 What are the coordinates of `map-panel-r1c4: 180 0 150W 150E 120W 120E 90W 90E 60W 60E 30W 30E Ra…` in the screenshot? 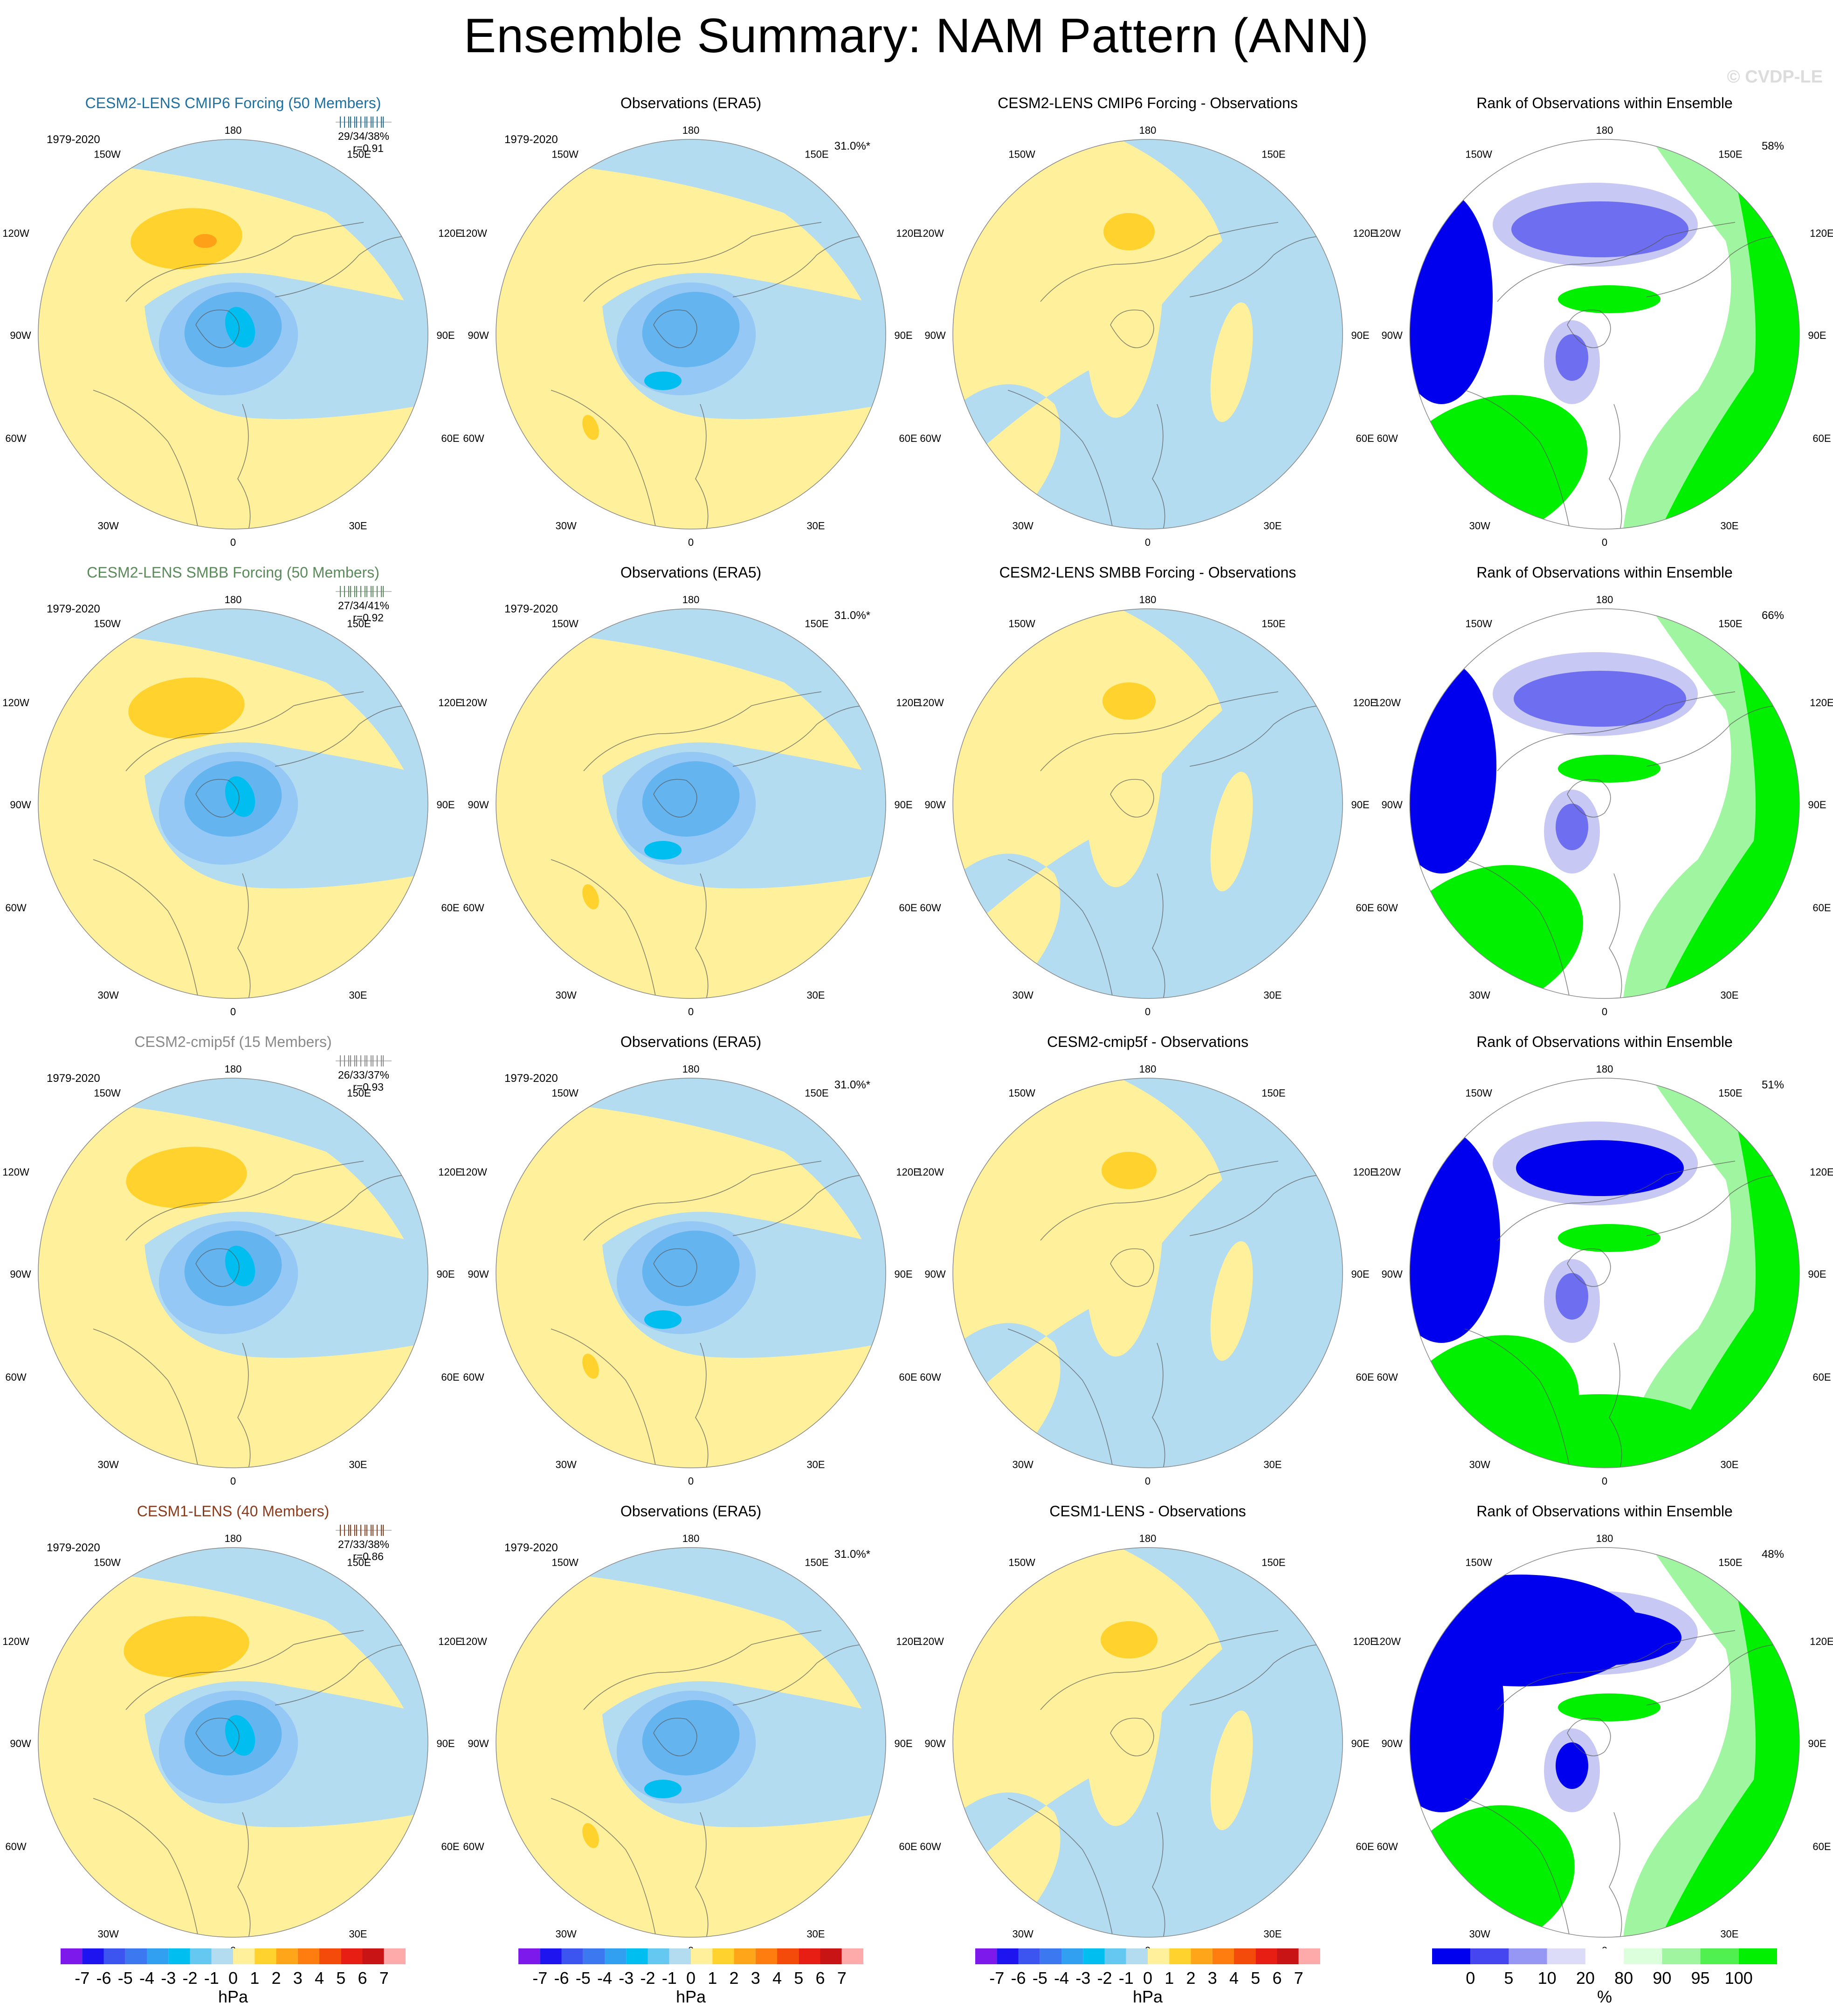 It's located at (1603, 321).